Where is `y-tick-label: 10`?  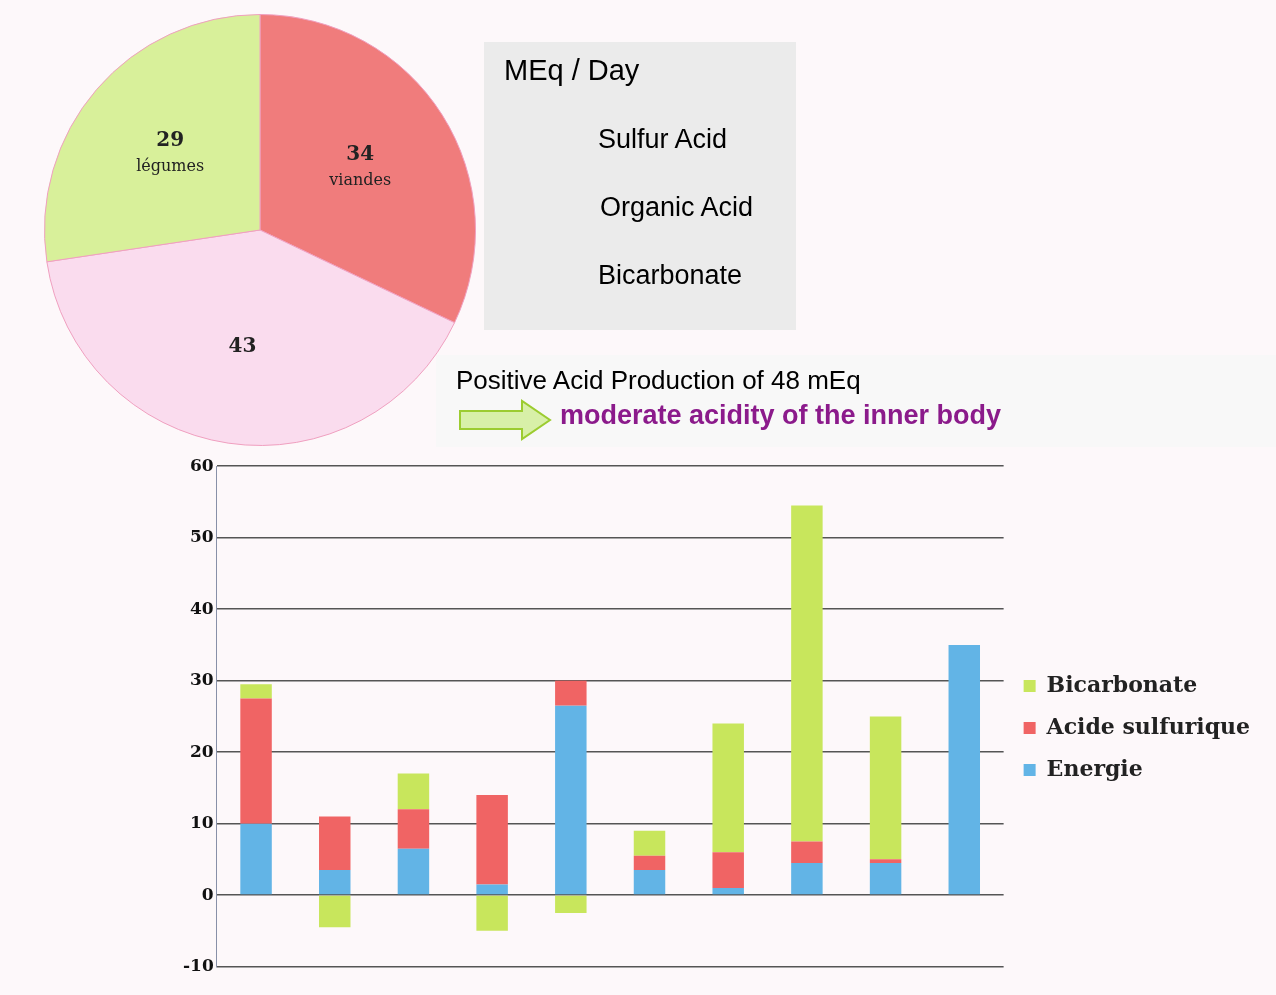
y-tick-label: 10 is located at coordinates (202, 822).